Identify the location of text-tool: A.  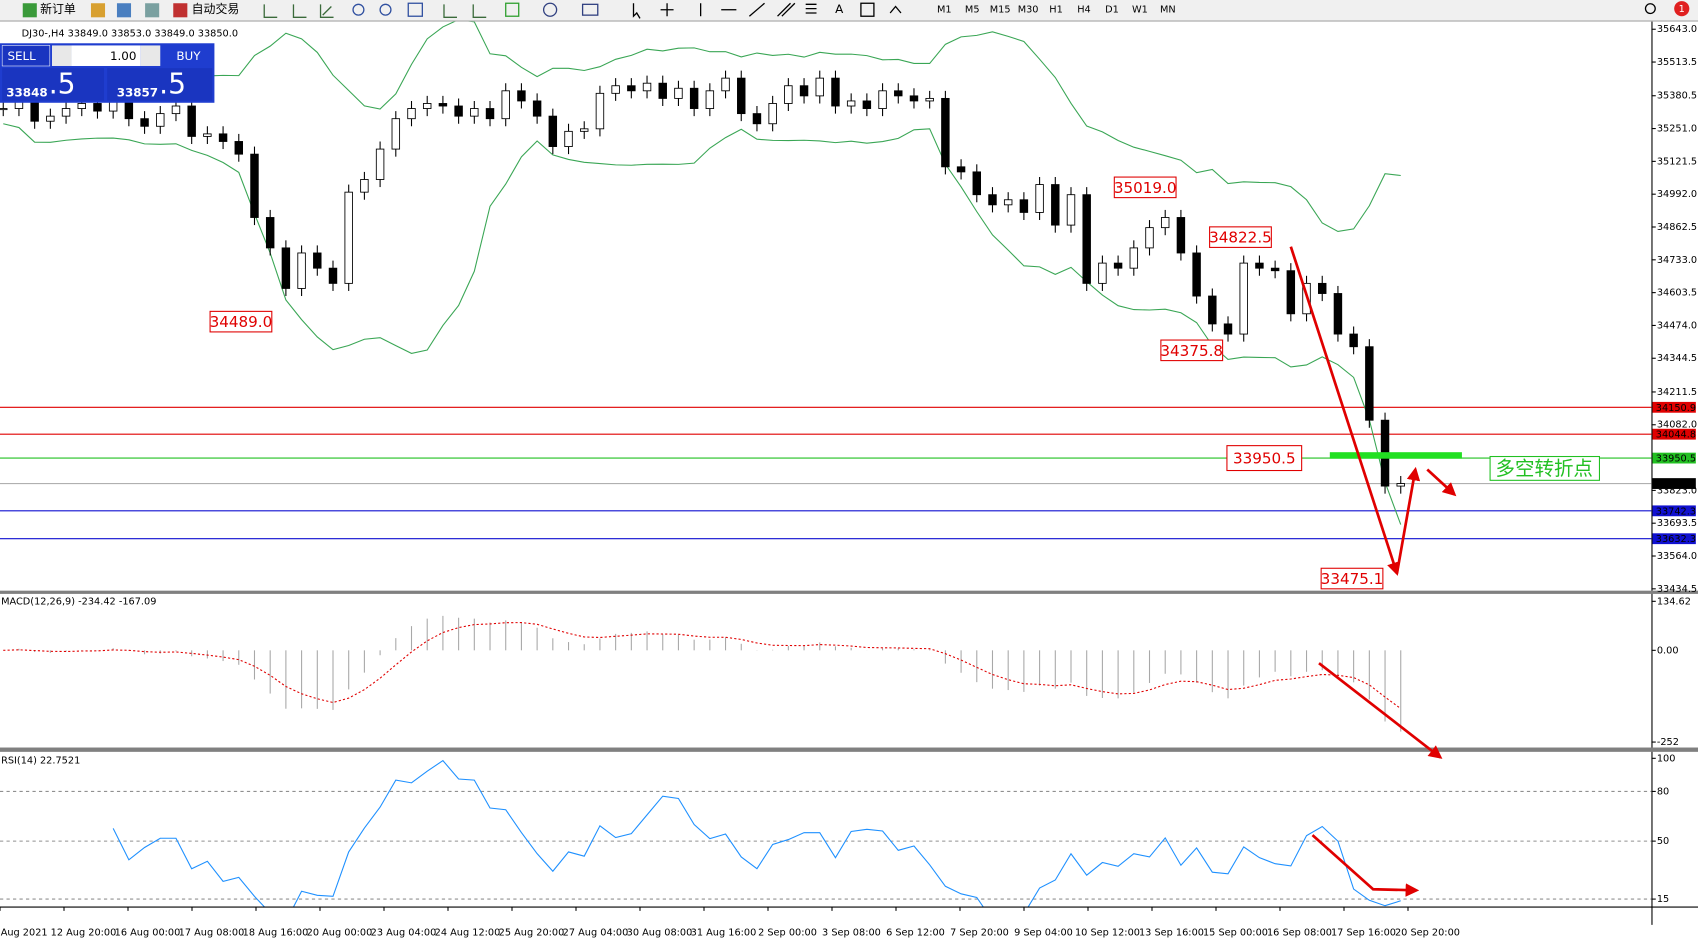
(839, 9).